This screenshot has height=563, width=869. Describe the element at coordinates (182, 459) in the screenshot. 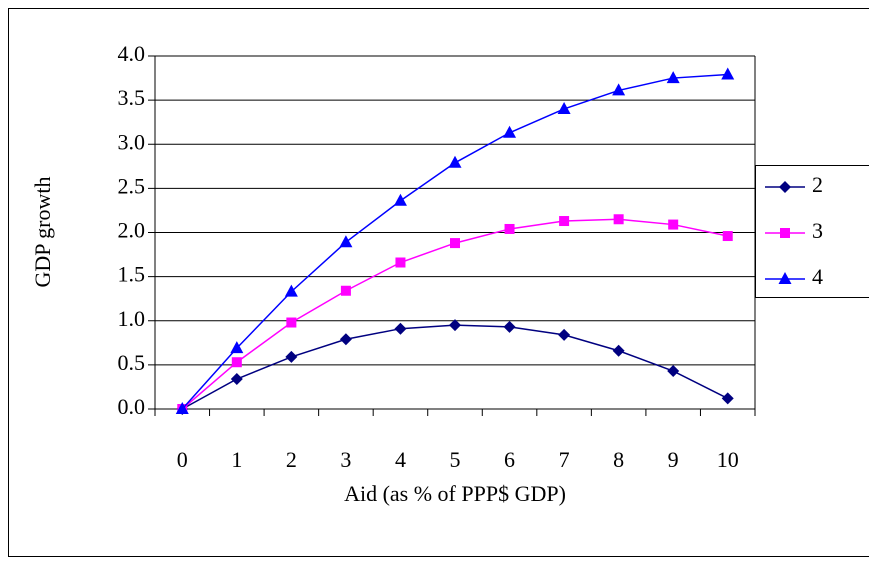

I see `x-tick-label: 0` at that location.